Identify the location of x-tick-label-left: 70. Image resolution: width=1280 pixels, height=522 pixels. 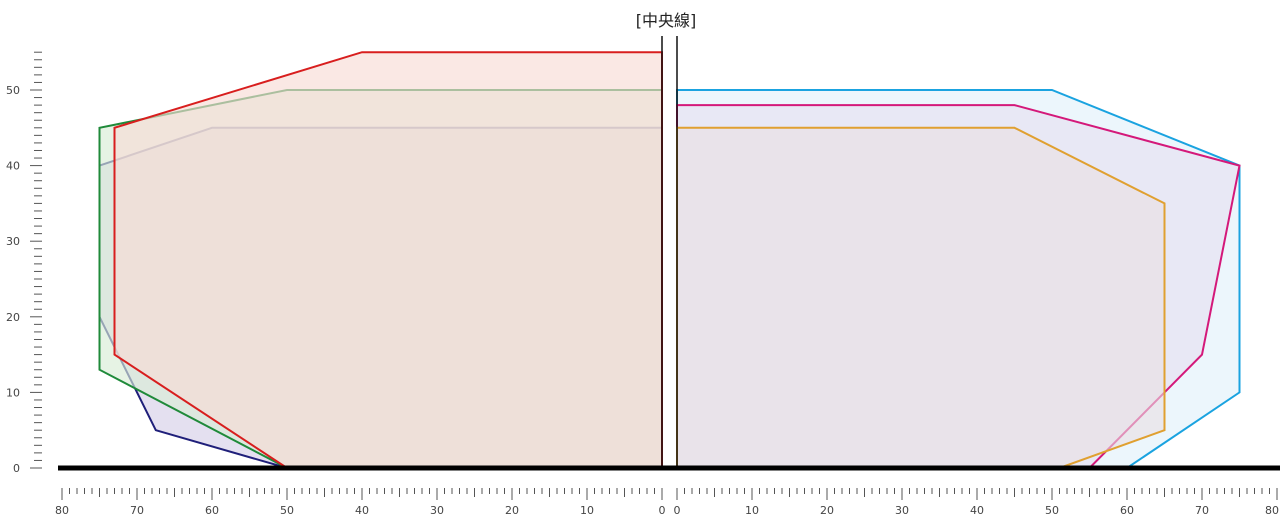
(137, 510).